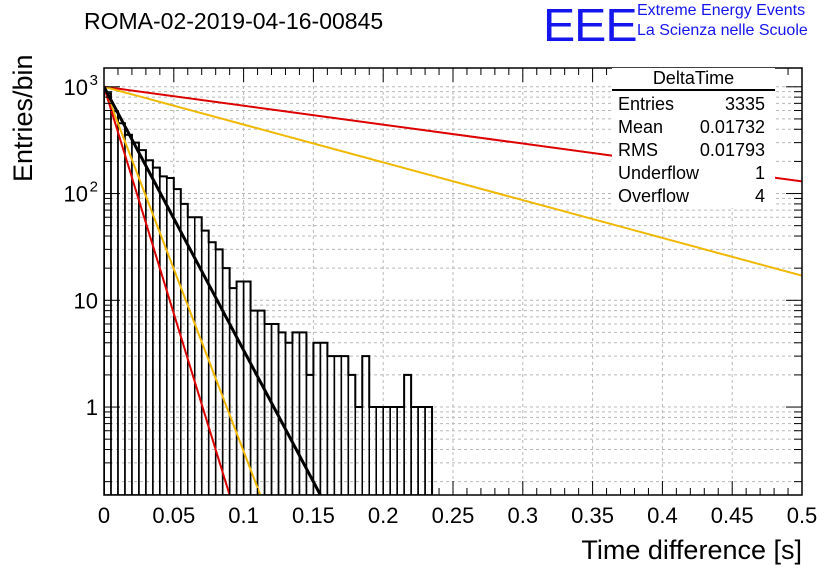 The height and width of the screenshot is (572, 836). What do you see at coordinates (523, 515) in the screenshot?
I see `x-tick-label: 0.3` at bounding box center [523, 515].